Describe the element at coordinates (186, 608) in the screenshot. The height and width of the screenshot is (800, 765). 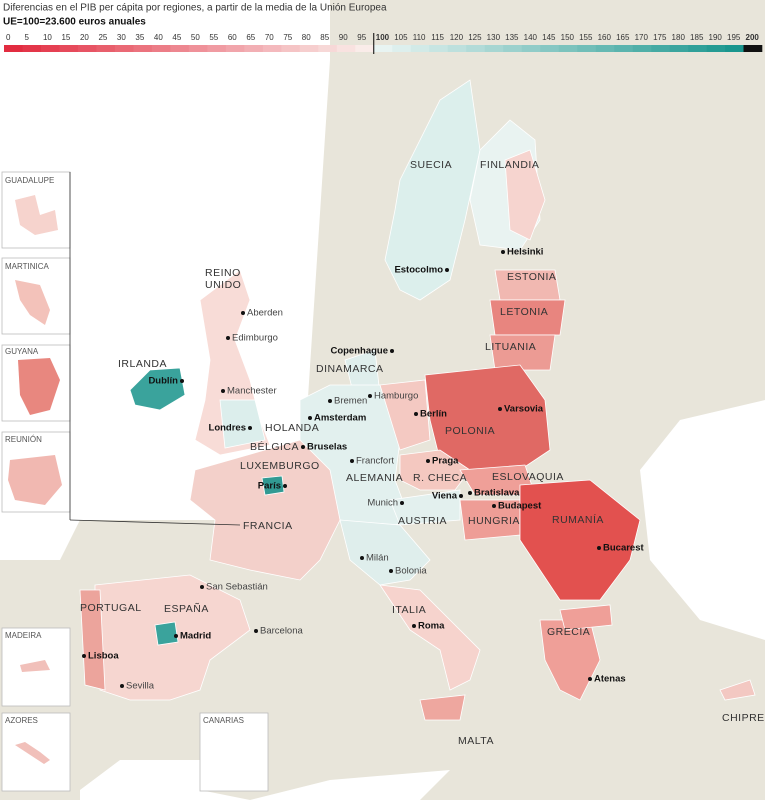
I see `country-label: ESPAÑA` at that location.